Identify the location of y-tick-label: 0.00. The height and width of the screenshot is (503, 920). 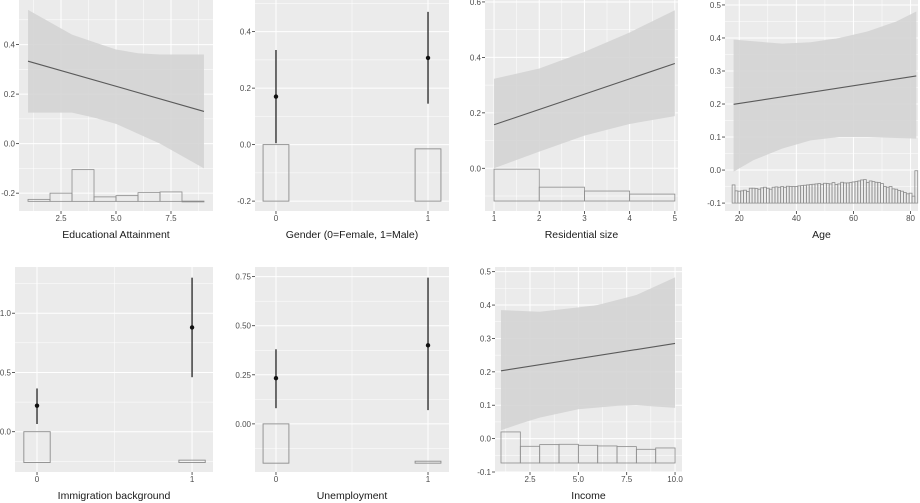
(243, 424).